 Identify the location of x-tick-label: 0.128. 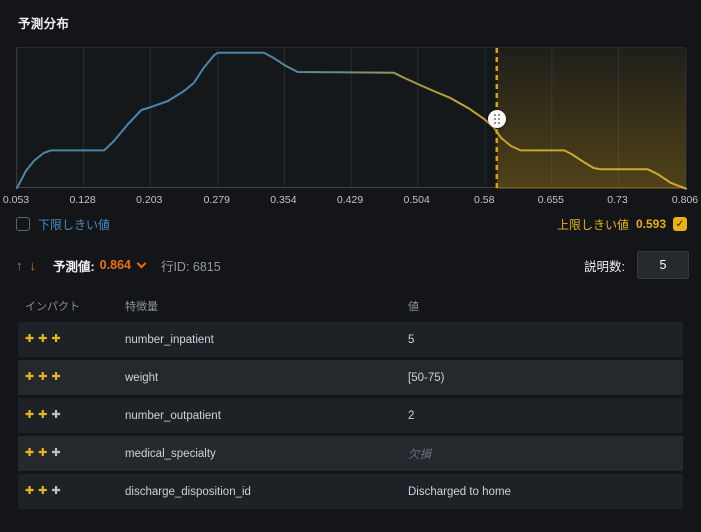
(82, 200).